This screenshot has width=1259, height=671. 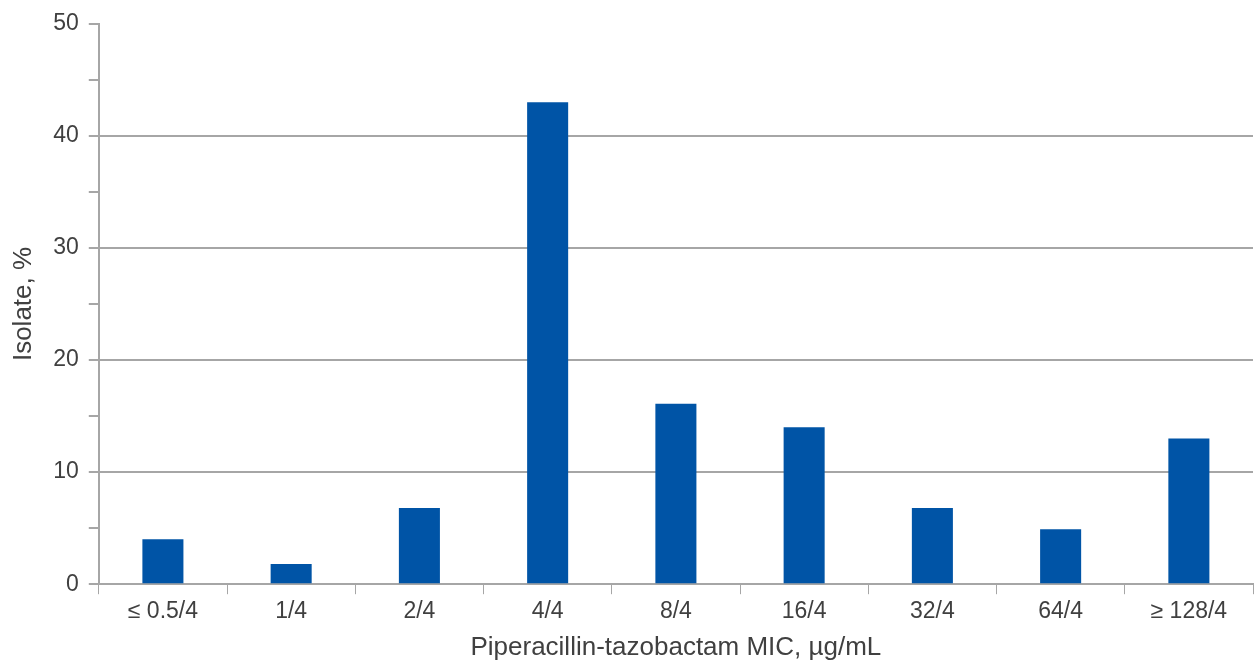 I want to click on y-tick-label: 0, so click(x=72, y=582).